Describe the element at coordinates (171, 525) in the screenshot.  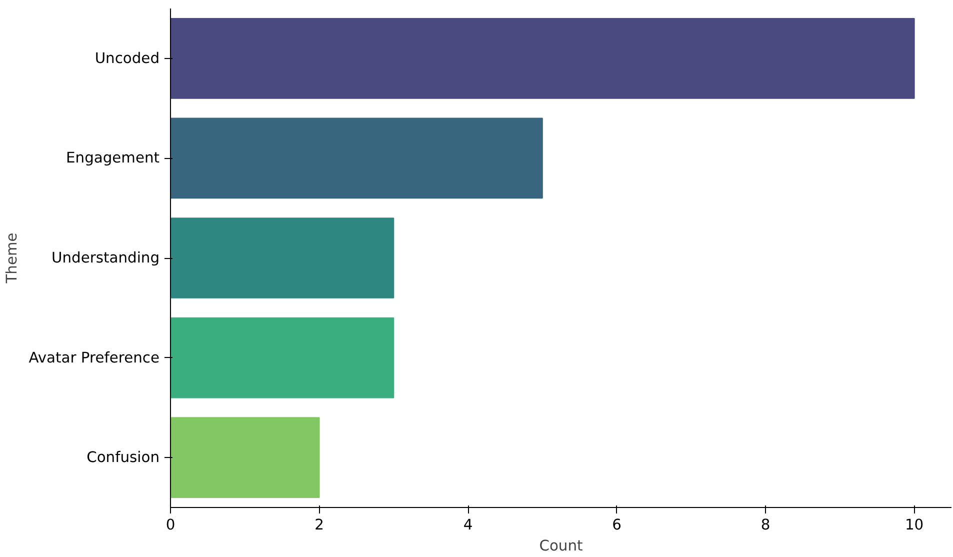
I see `x-tick-label: 0` at that location.